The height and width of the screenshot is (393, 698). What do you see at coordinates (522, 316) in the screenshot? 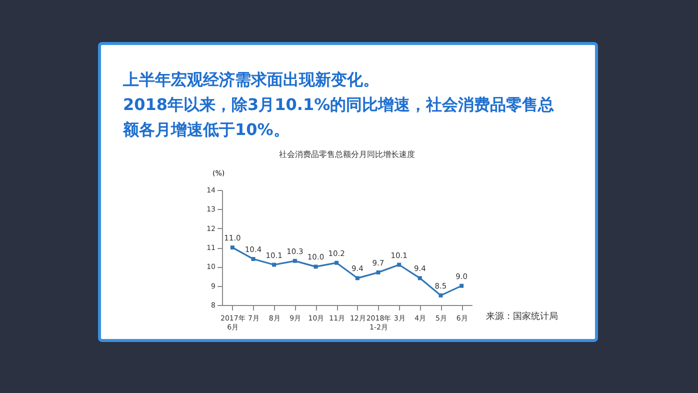
I see `source-note: 来源：国家统计局` at bounding box center [522, 316].